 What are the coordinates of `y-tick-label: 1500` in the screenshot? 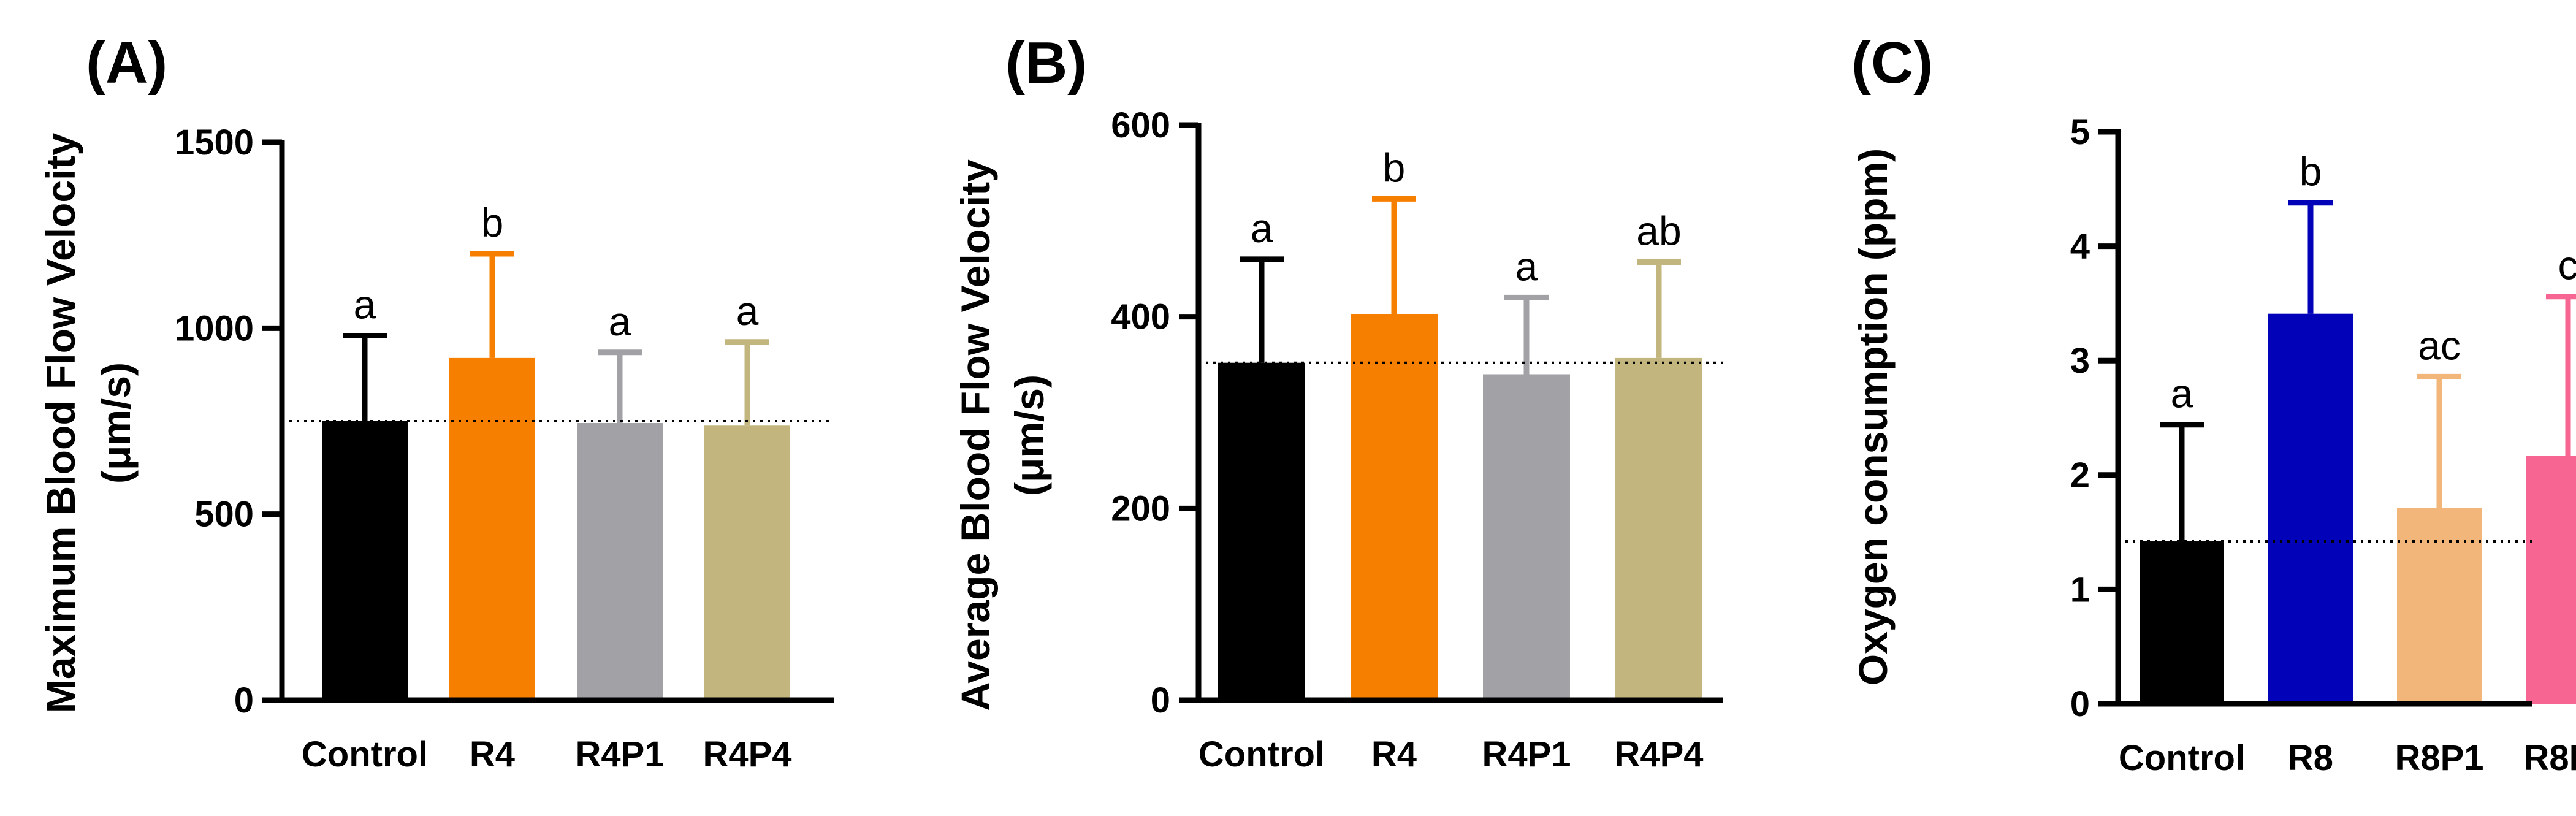 It's located at (214, 142).